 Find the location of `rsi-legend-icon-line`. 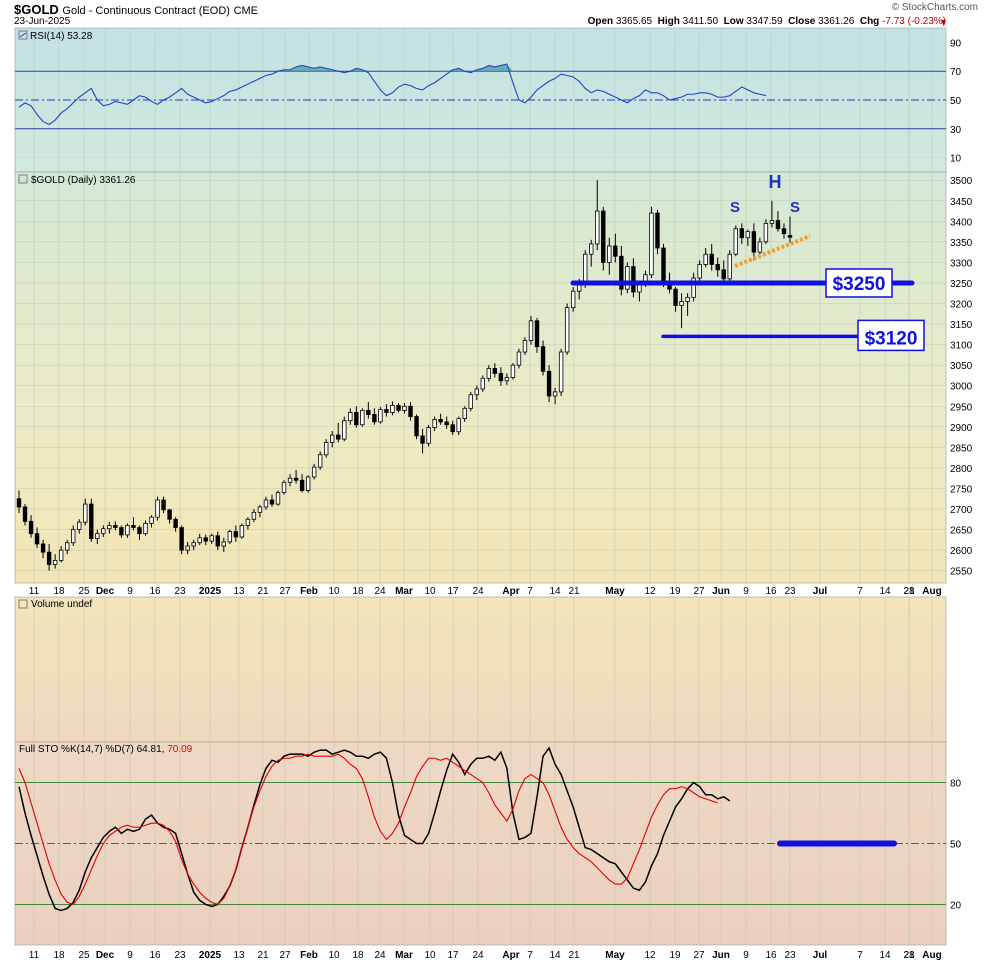

rsi-legend-icon-line is located at coordinates (23, 35).